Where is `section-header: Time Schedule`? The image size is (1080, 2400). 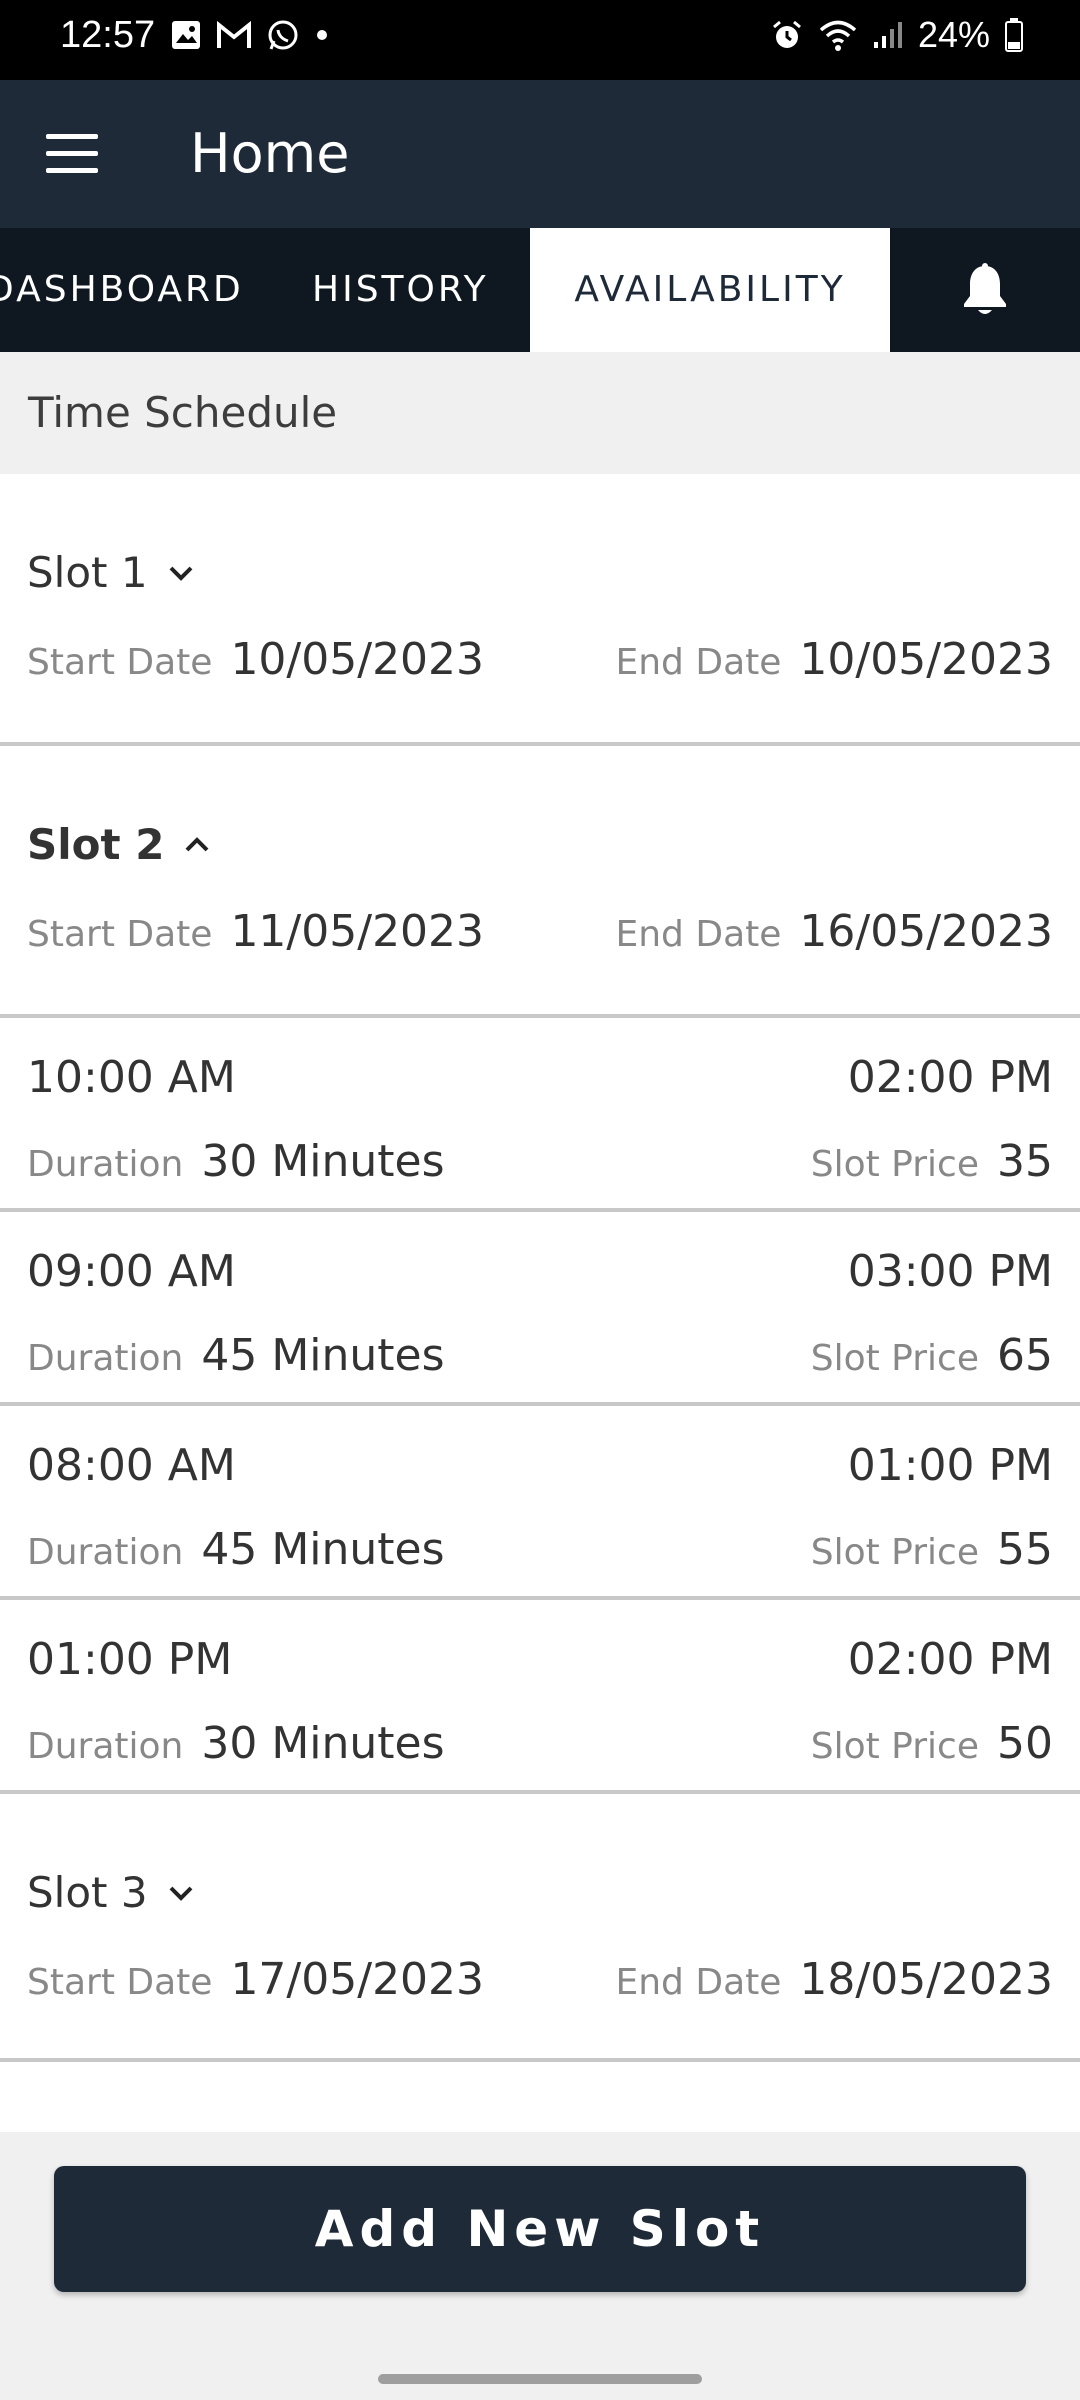 section-header: Time Schedule is located at coordinates (540, 413).